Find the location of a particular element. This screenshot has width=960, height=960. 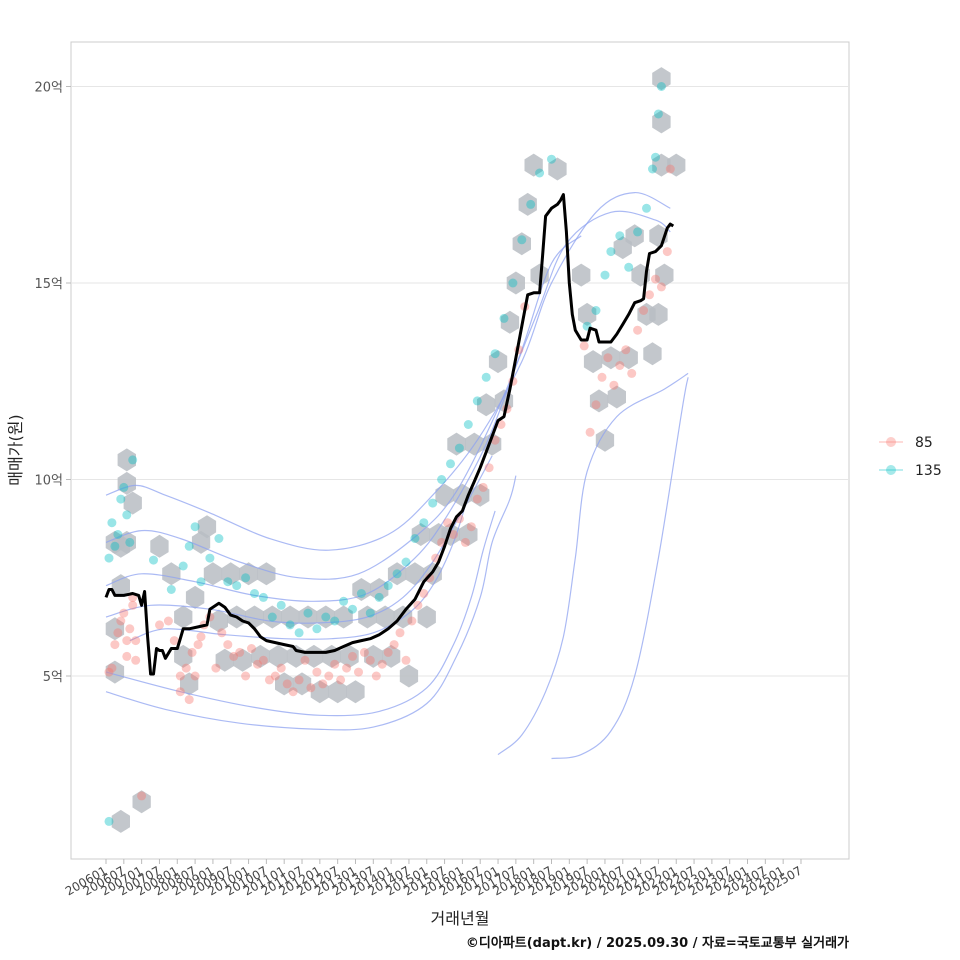

y-axis: 5억 10억 15억 20억 is located at coordinates (52, 383).